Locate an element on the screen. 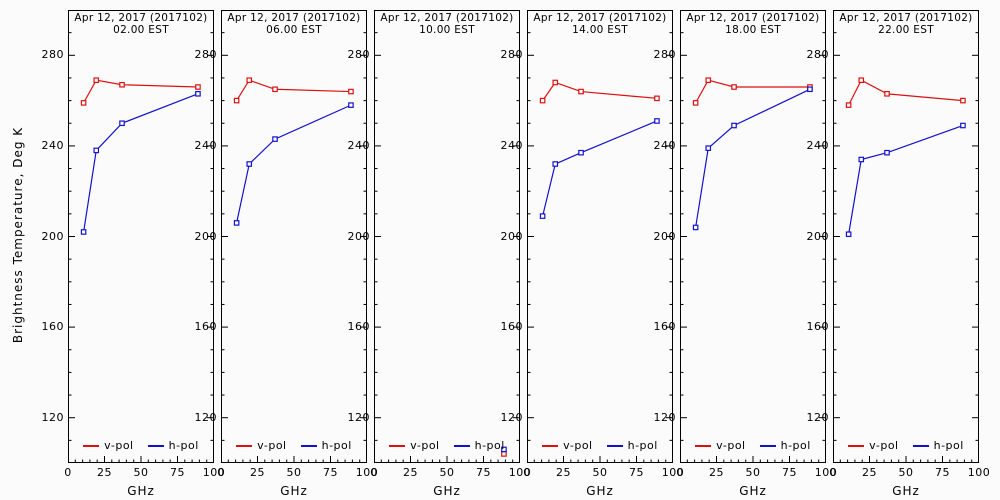 The height and width of the screenshot is (500, 1000). panel-title: Apr 12, 2017 (2017102) 22.00 EST is located at coordinates (906, 24).